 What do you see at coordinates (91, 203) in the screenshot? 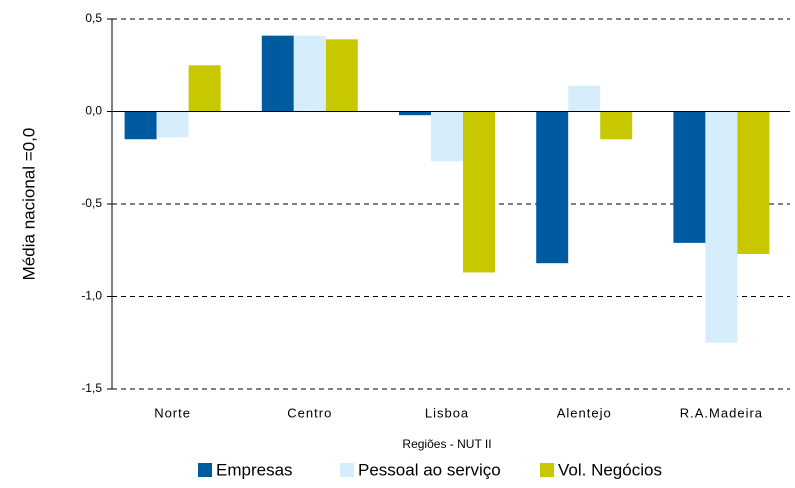
I see `y-tick-label: -0,5` at bounding box center [91, 203].